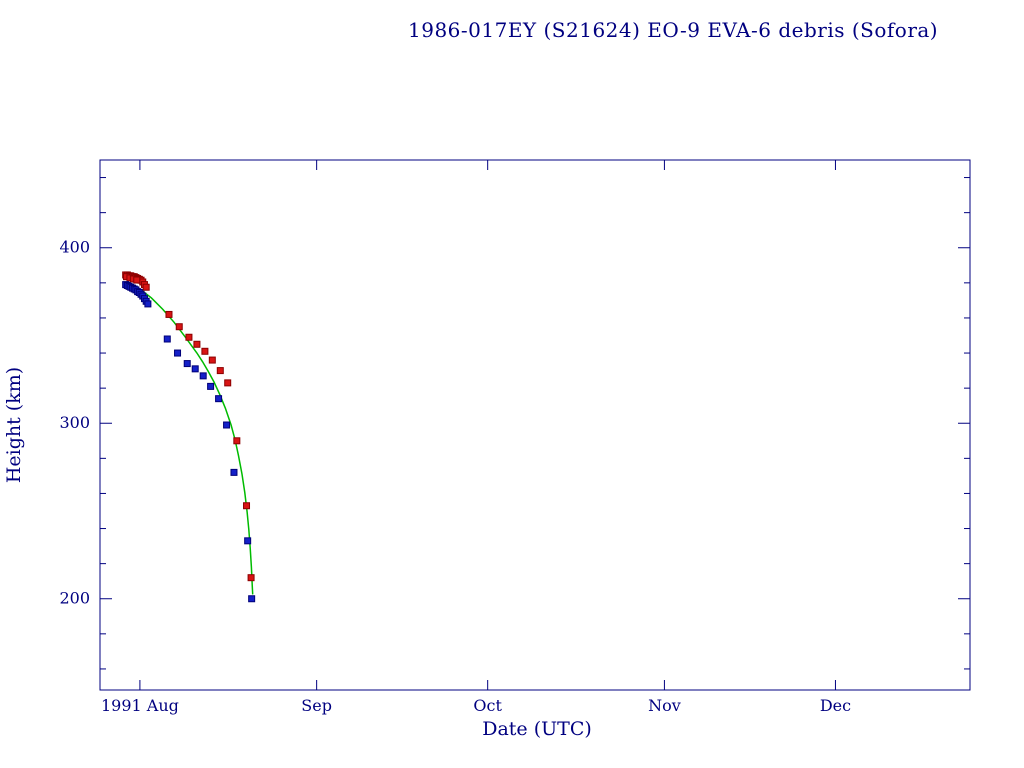 This screenshot has height=768, width=1024. I want to click on y-tick-label: 300, so click(74, 422).